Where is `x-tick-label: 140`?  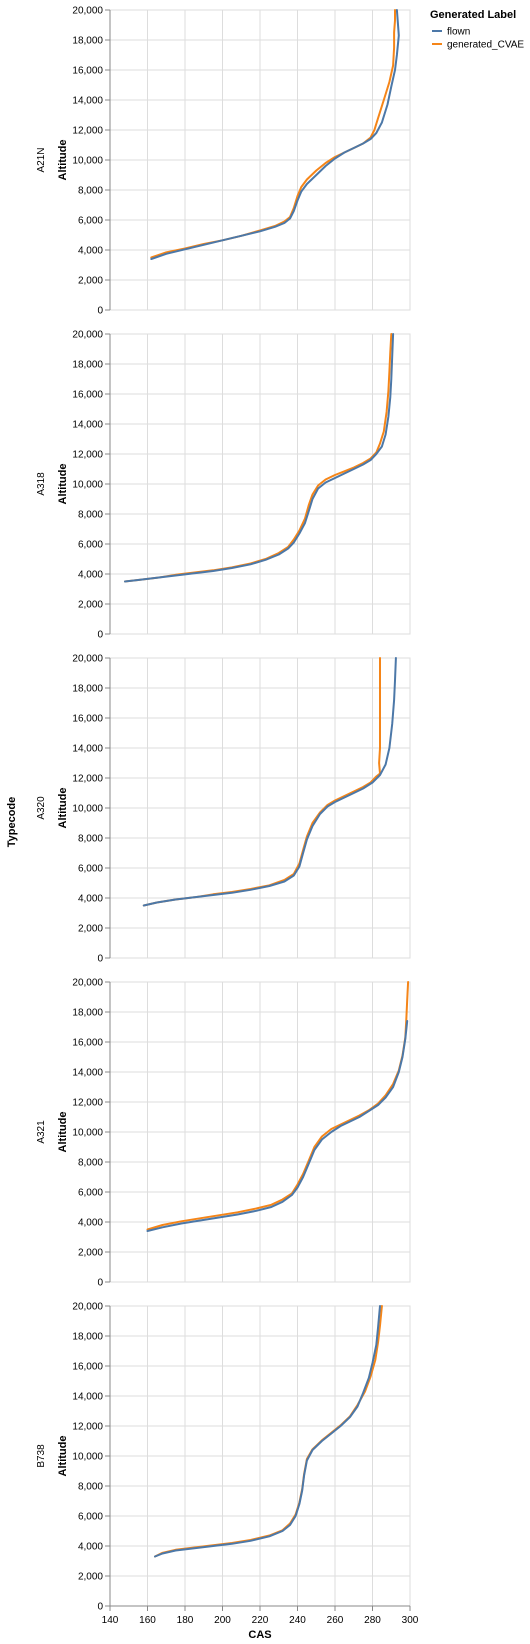 x-tick-label: 140 is located at coordinates (110, 1620).